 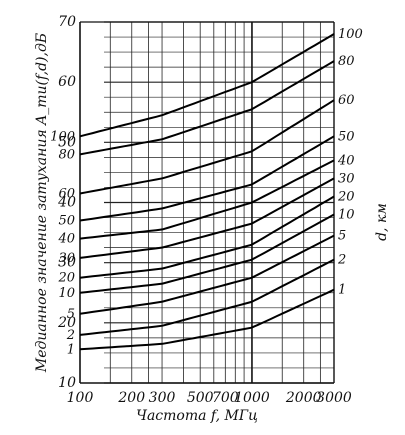 What do you see at coordinates (66, 203) in the screenshot?
I see `y-tick-label: 40` at bounding box center [66, 203].